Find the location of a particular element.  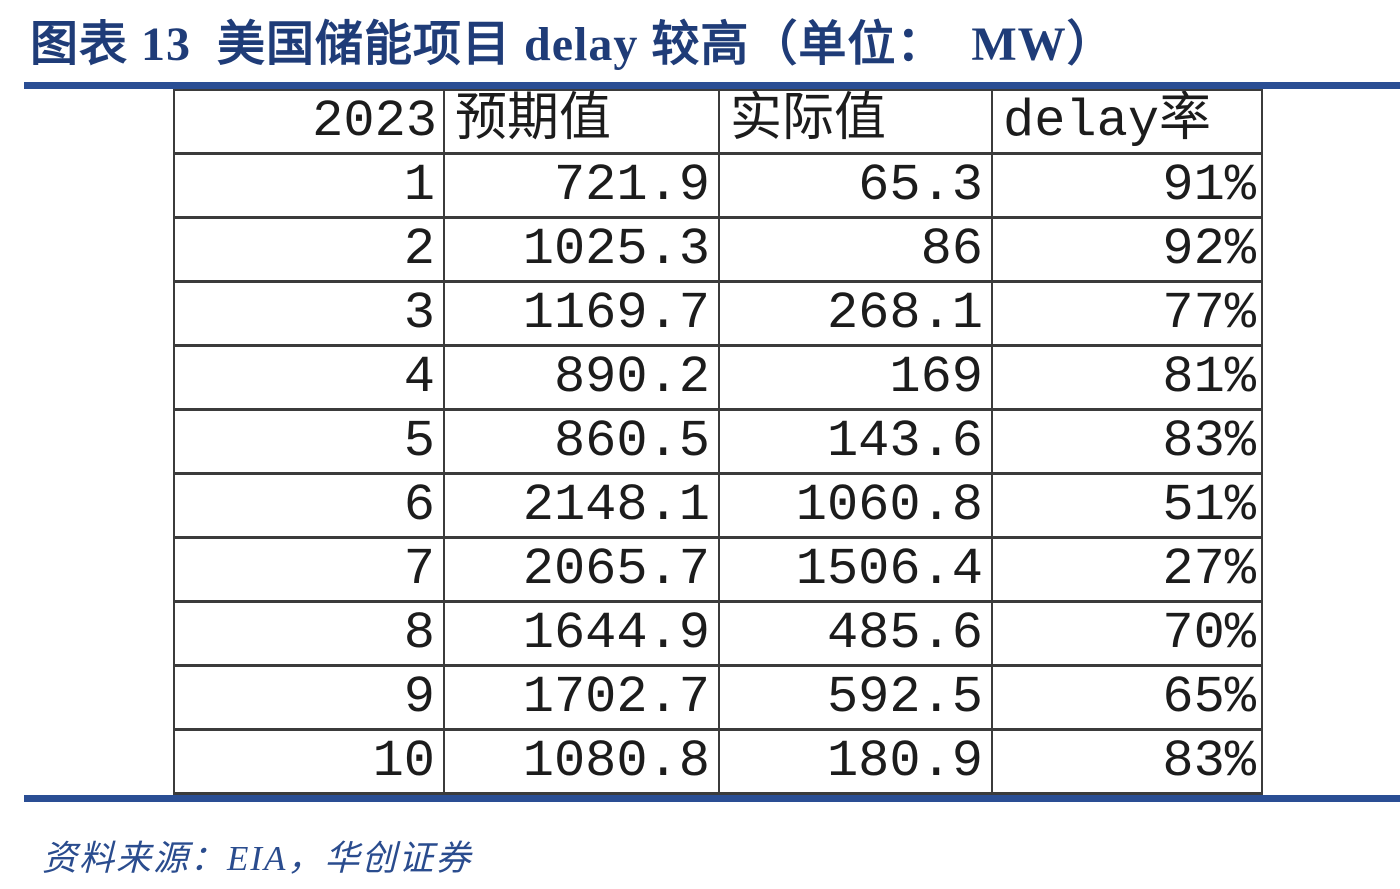

table-cell: 51% is located at coordinates (1127, 505).